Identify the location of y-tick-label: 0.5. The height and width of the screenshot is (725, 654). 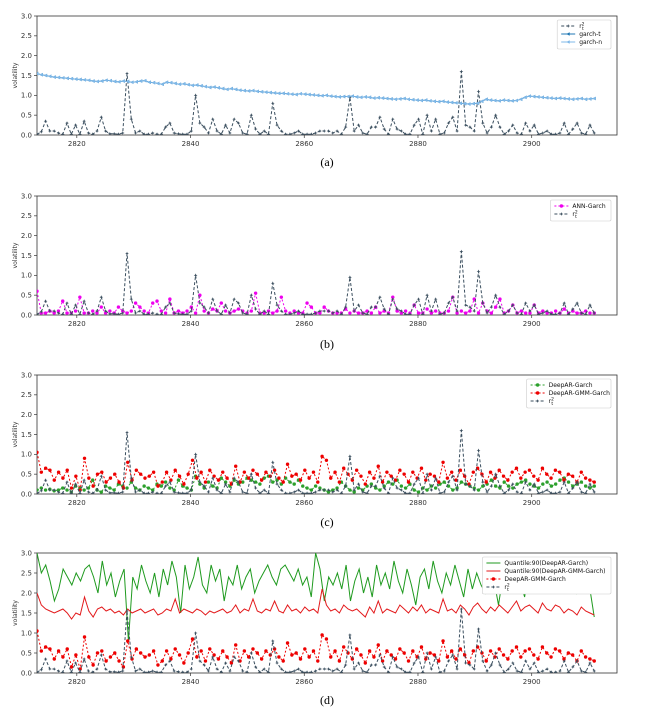
(26, 115).